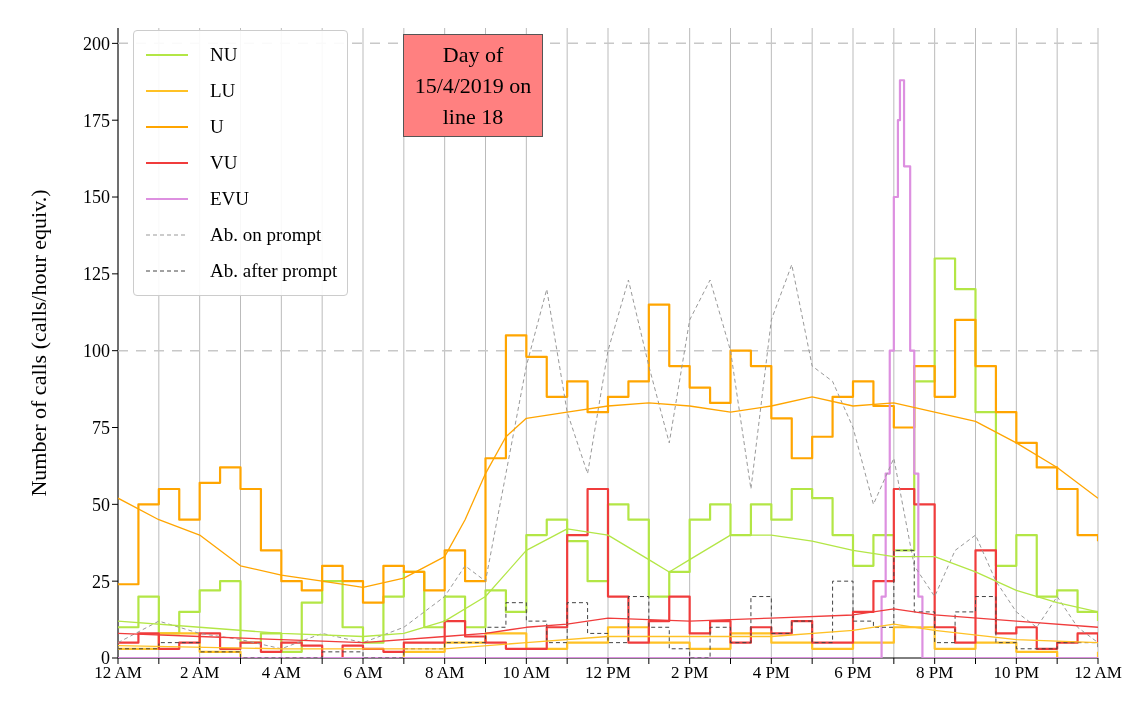 This screenshot has width=1138, height=713. I want to click on legend-label: LU, so click(223, 91).